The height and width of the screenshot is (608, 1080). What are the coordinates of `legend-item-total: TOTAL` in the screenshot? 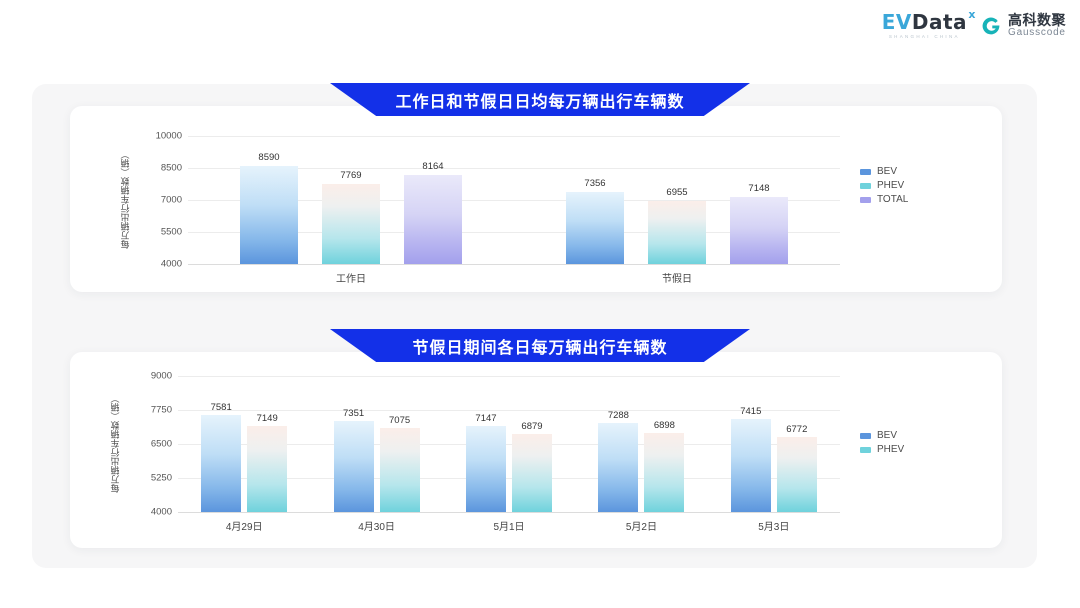 It's located at (884, 199).